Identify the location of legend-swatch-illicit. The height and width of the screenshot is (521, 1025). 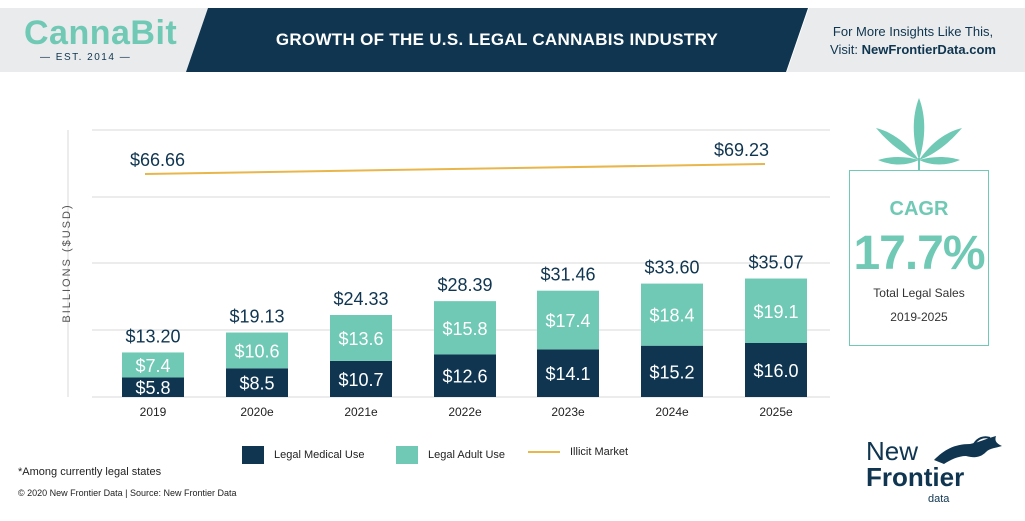
(544, 452).